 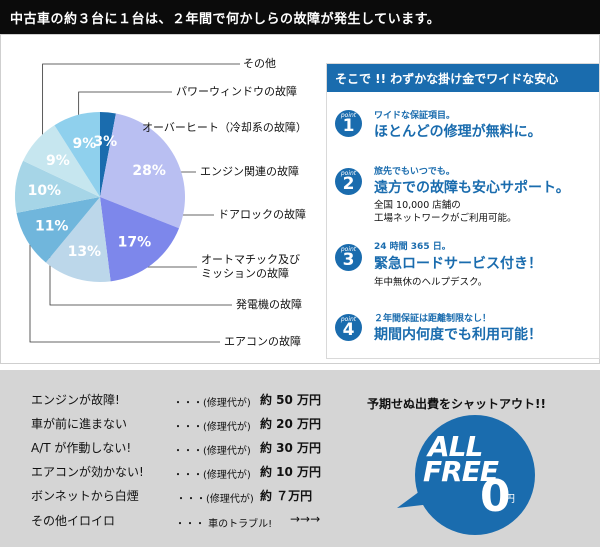 What do you see at coordinates (305, 519) in the screenshot?
I see `cost-arrows-other: →→→` at bounding box center [305, 519].